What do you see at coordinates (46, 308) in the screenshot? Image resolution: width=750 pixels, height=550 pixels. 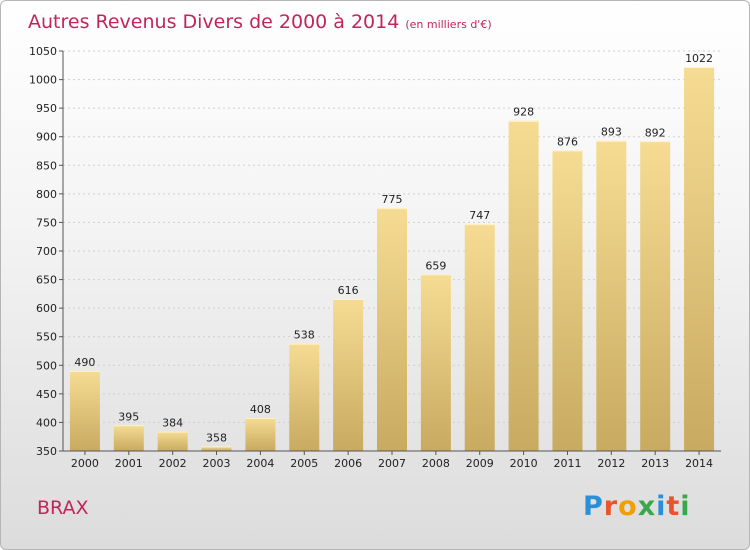 I see `y-tick-label: 600` at bounding box center [46, 308].